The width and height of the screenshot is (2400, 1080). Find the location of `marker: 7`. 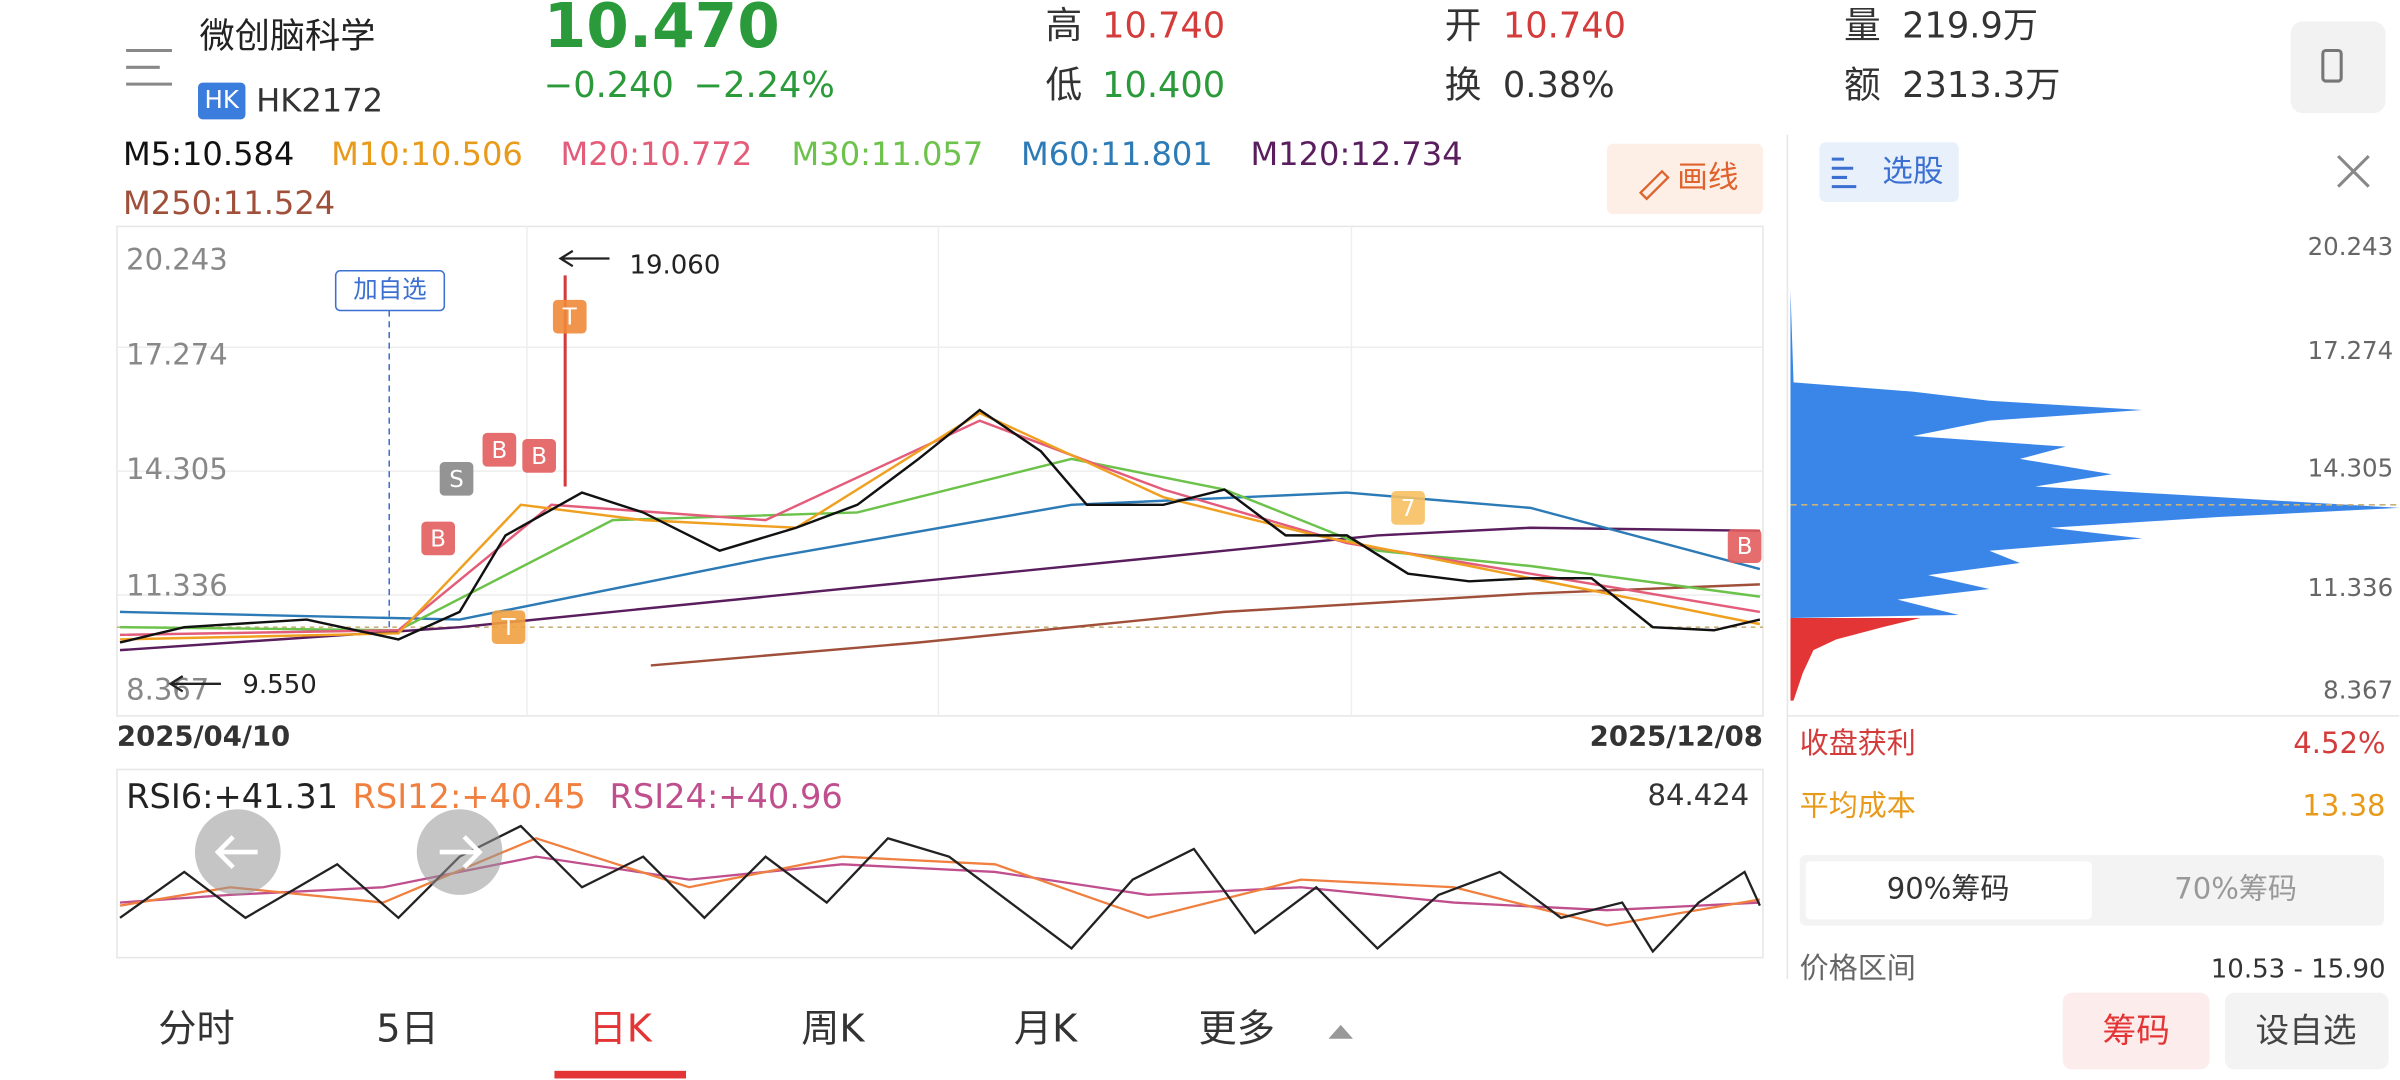

marker: 7 is located at coordinates (1408, 509).